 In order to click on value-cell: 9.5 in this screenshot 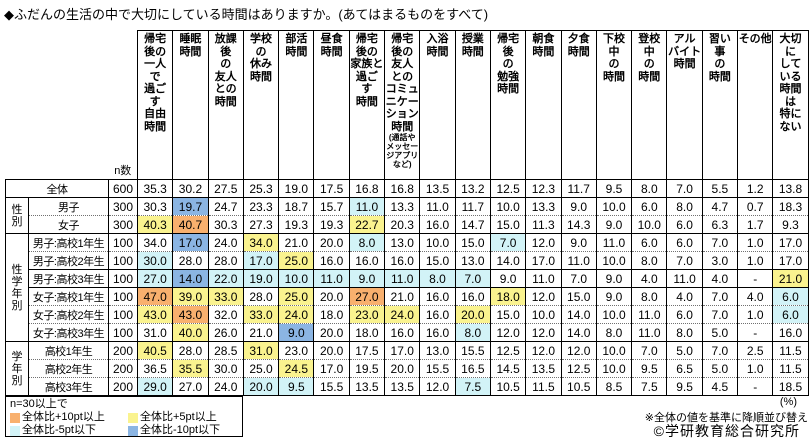, I will do `click(614, 188)`.